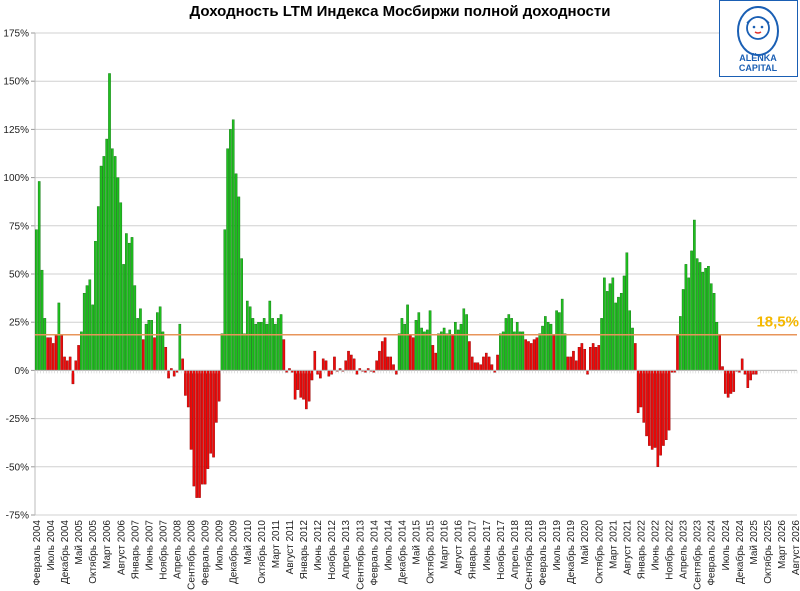 Image resolution: width=800 pixels, height=591 pixels. I want to click on x-tick-label: Ноябрь 2022, so click(670, 550).